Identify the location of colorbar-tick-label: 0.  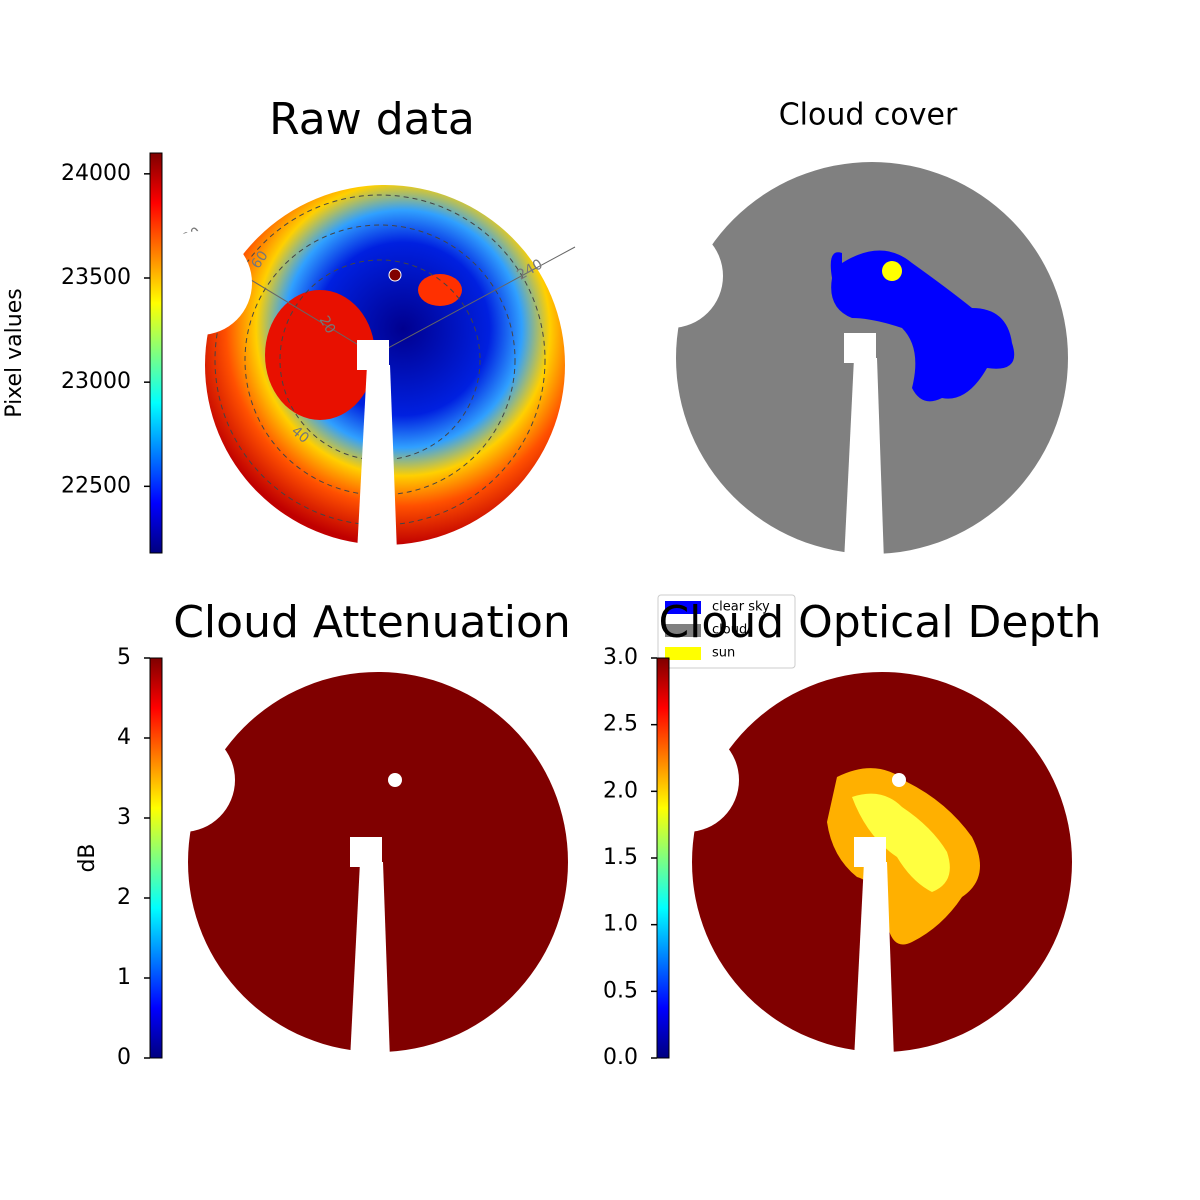
(124, 1057).